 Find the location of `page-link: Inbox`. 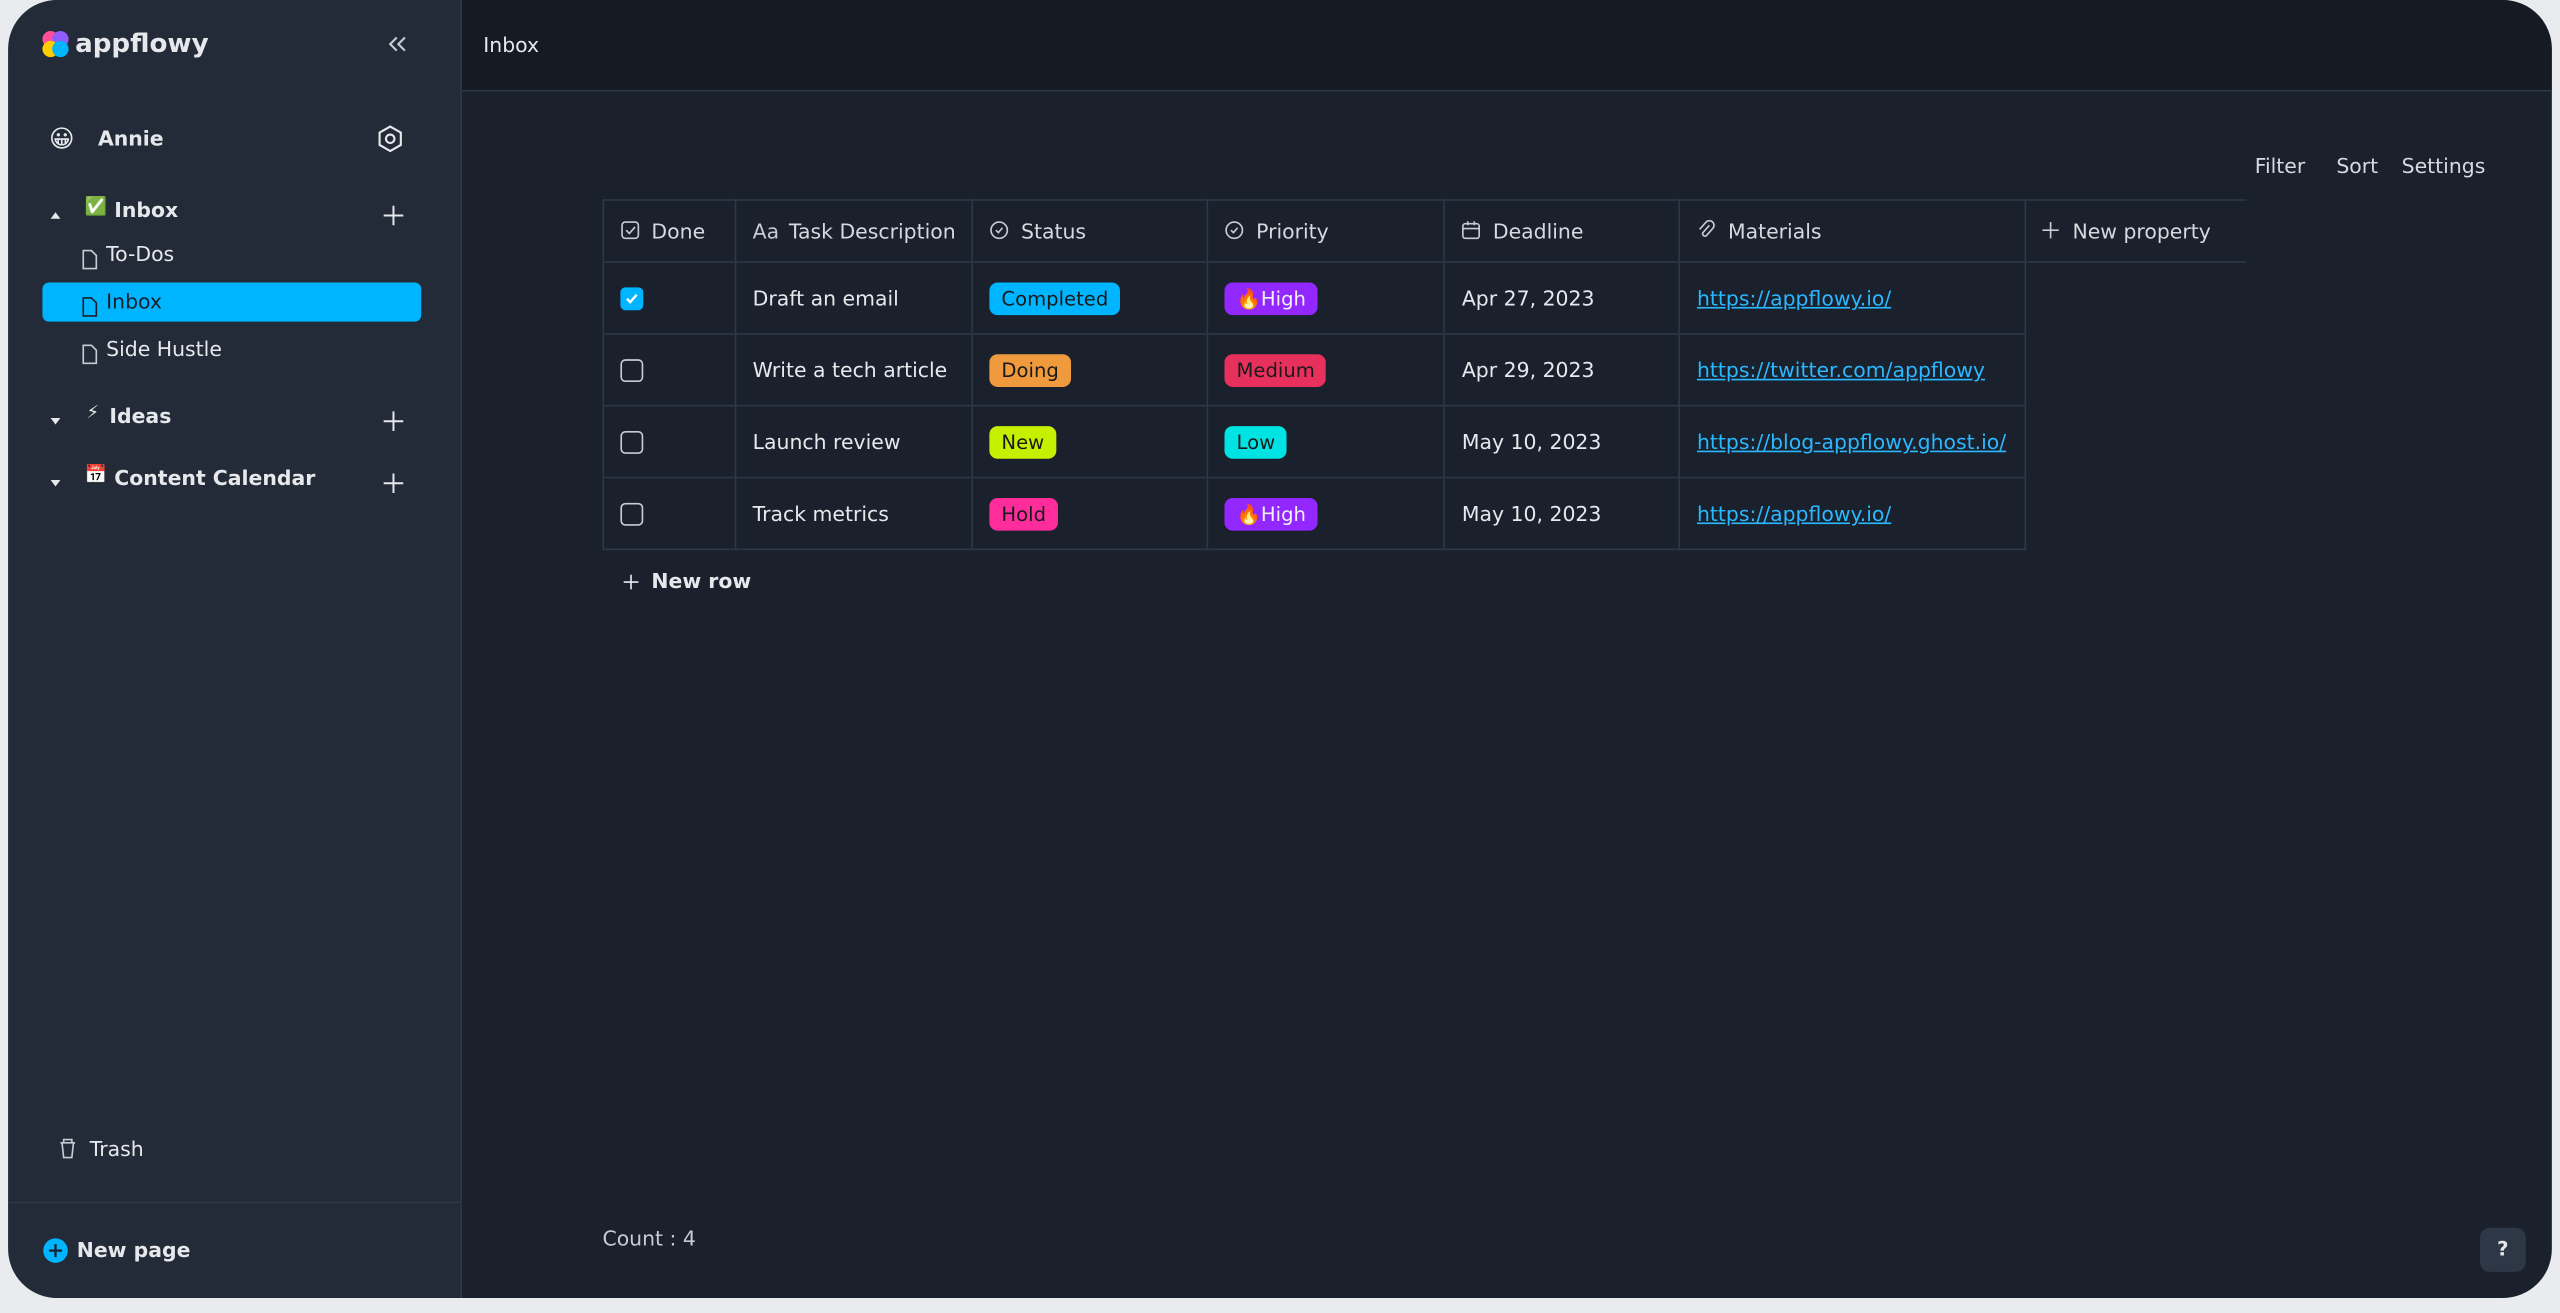

page-link: Inbox is located at coordinates (134, 301).